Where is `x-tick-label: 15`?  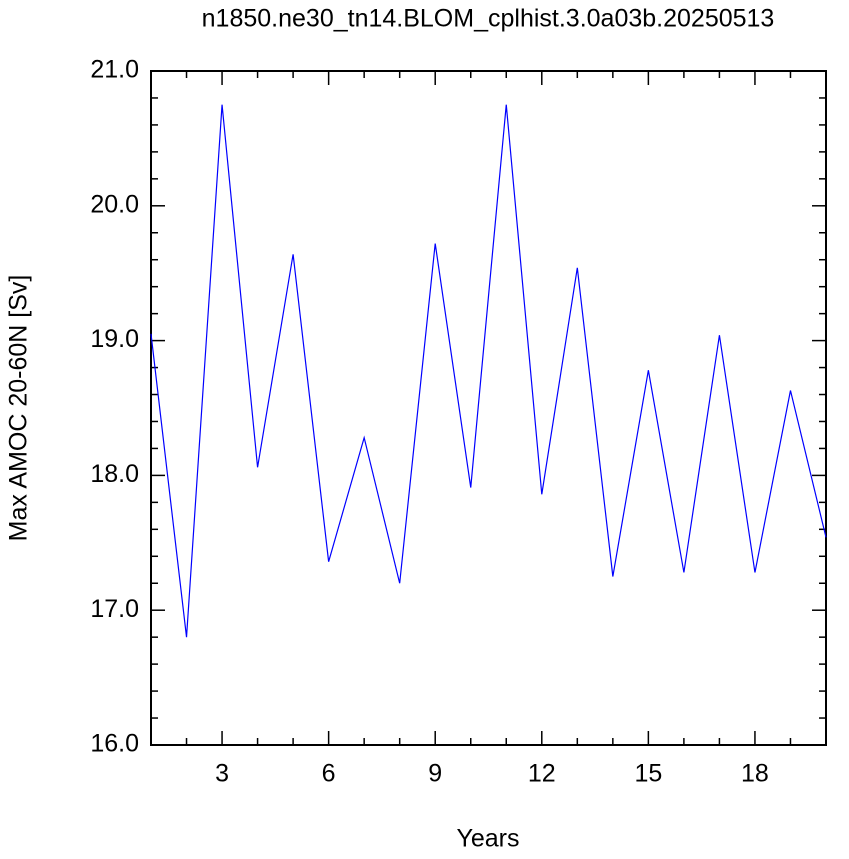
x-tick-label: 15 is located at coordinates (648, 774).